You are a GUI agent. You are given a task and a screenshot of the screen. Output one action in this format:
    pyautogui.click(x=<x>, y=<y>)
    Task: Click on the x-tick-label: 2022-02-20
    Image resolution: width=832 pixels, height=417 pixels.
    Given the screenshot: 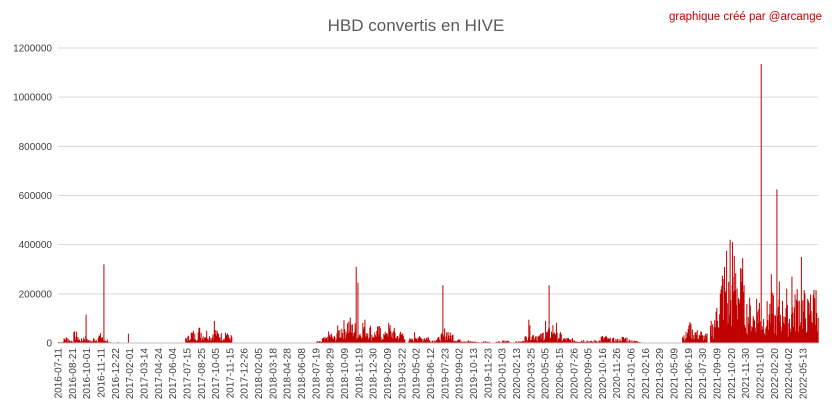 What is the action you would take?
    pyautogui.click(x=775, y=374)
    